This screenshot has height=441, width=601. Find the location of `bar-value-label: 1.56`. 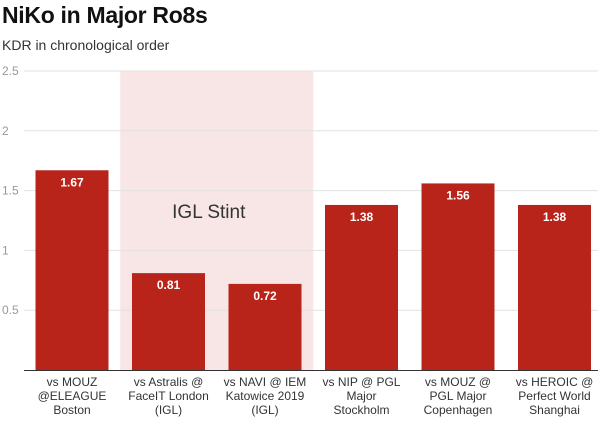

bar-value-label: 1.56 is located at coordinates (458, 195).